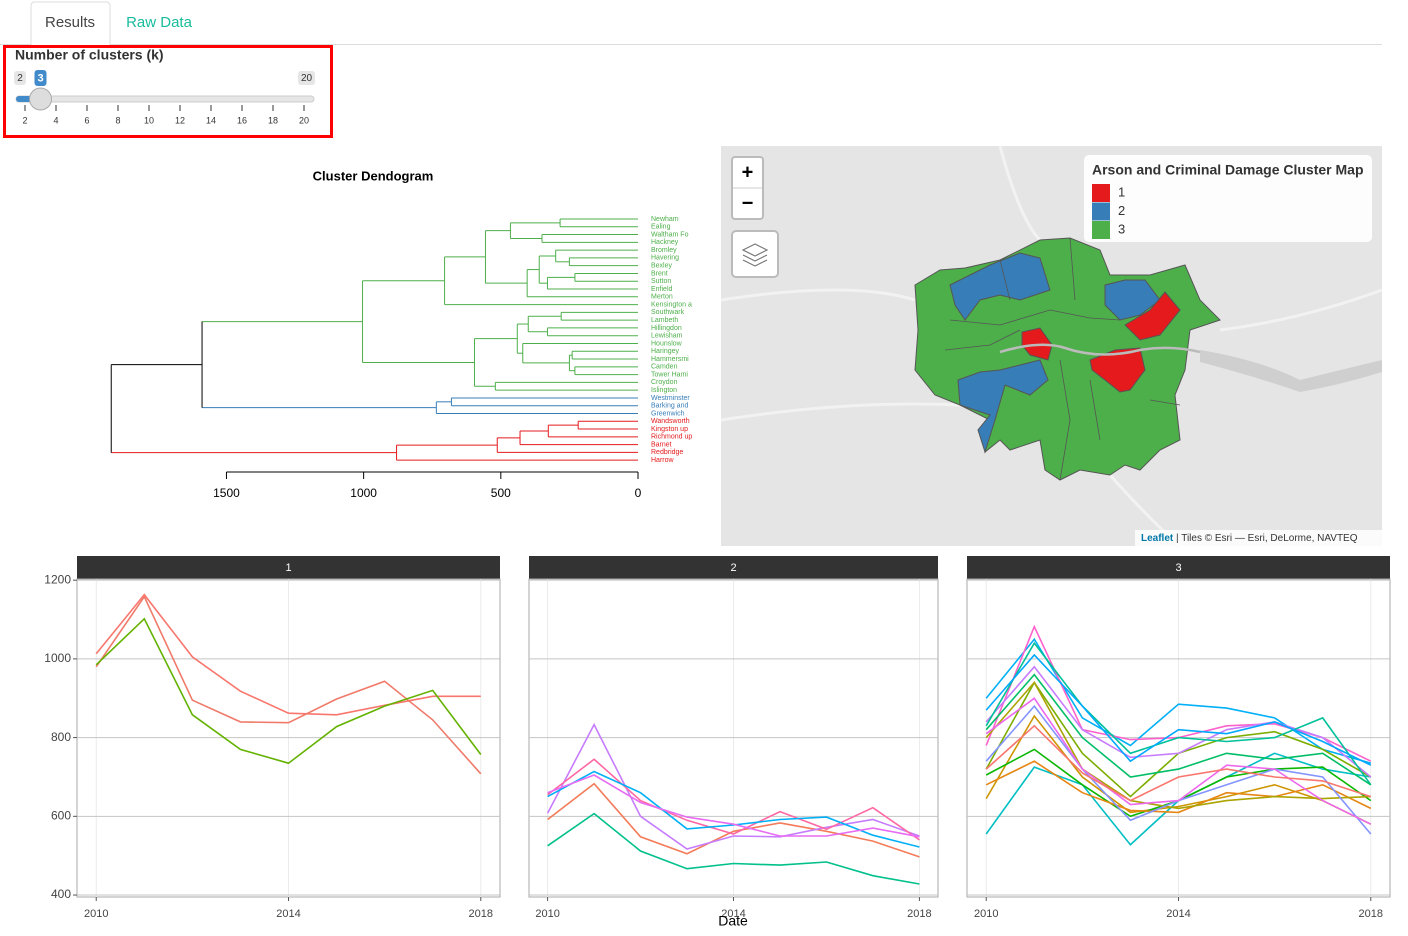 This screenshot has width=1408, height=936. Describe the element at coordinates (668, 413) in the screenshot. I see `leaf-label: Greenwich` at that location.